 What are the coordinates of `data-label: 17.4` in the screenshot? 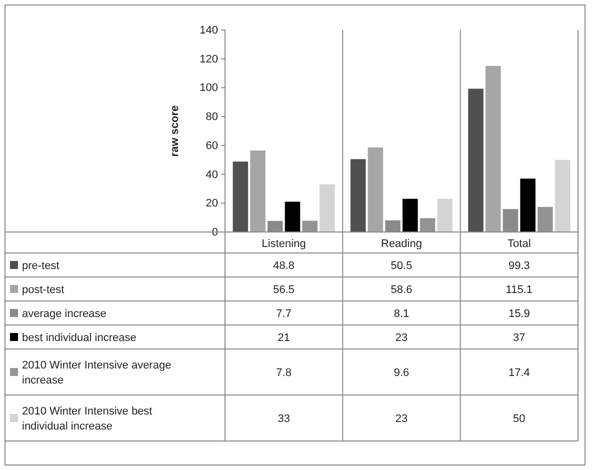 It's located at (519, 373).